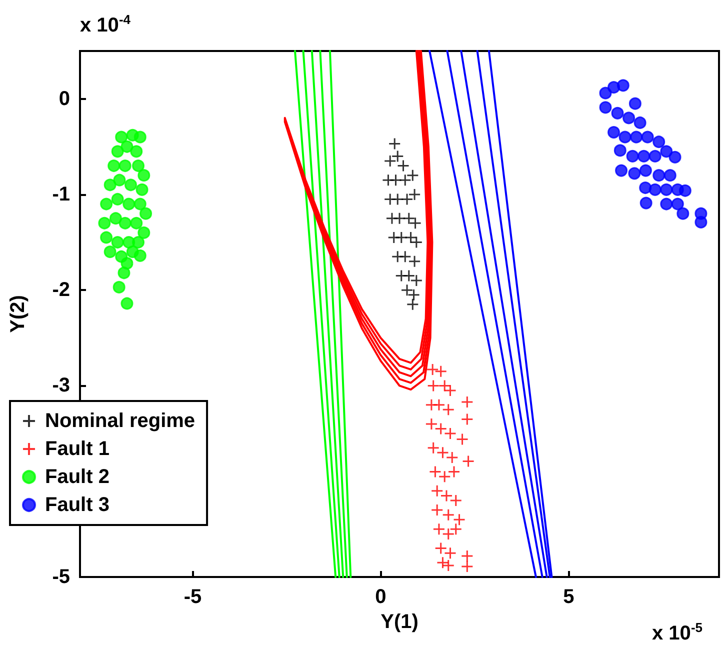 The height and width of the screenshot is (659, 721). Describe the element at coordinates (18, 314) in the screenshot. I see `y-axis-title: Y(2)` at that location.